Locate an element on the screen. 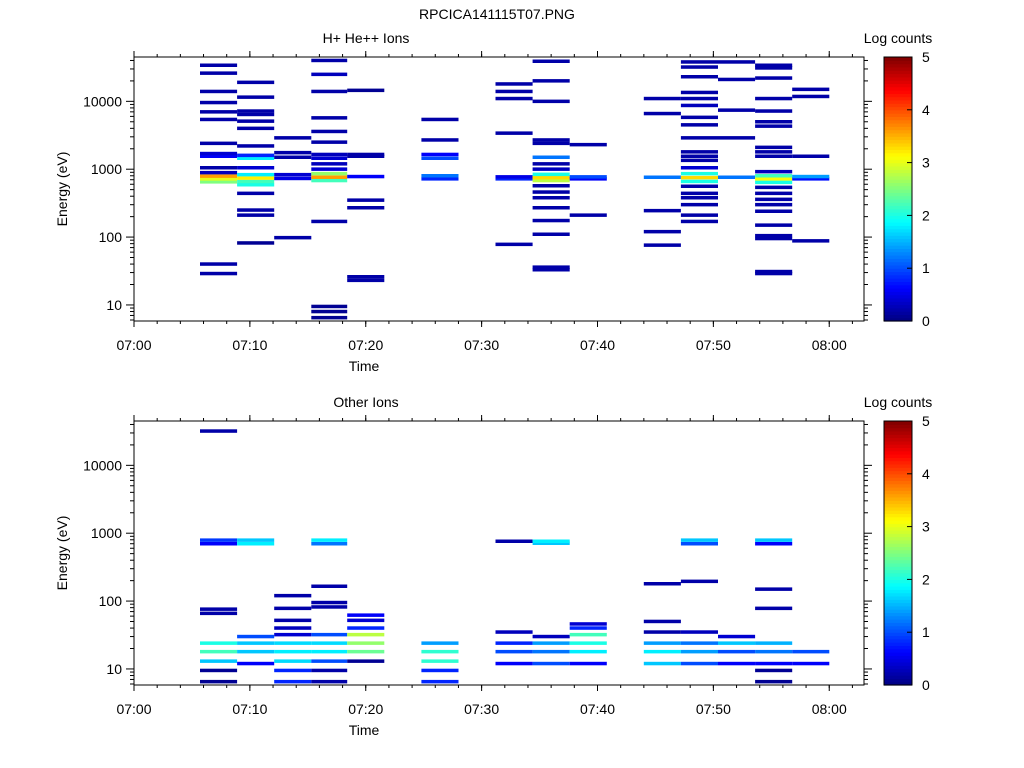 The height and width of the screenshot is (768, 1024). x-tick-label: 07:30 is located at coordinates (481, 709).